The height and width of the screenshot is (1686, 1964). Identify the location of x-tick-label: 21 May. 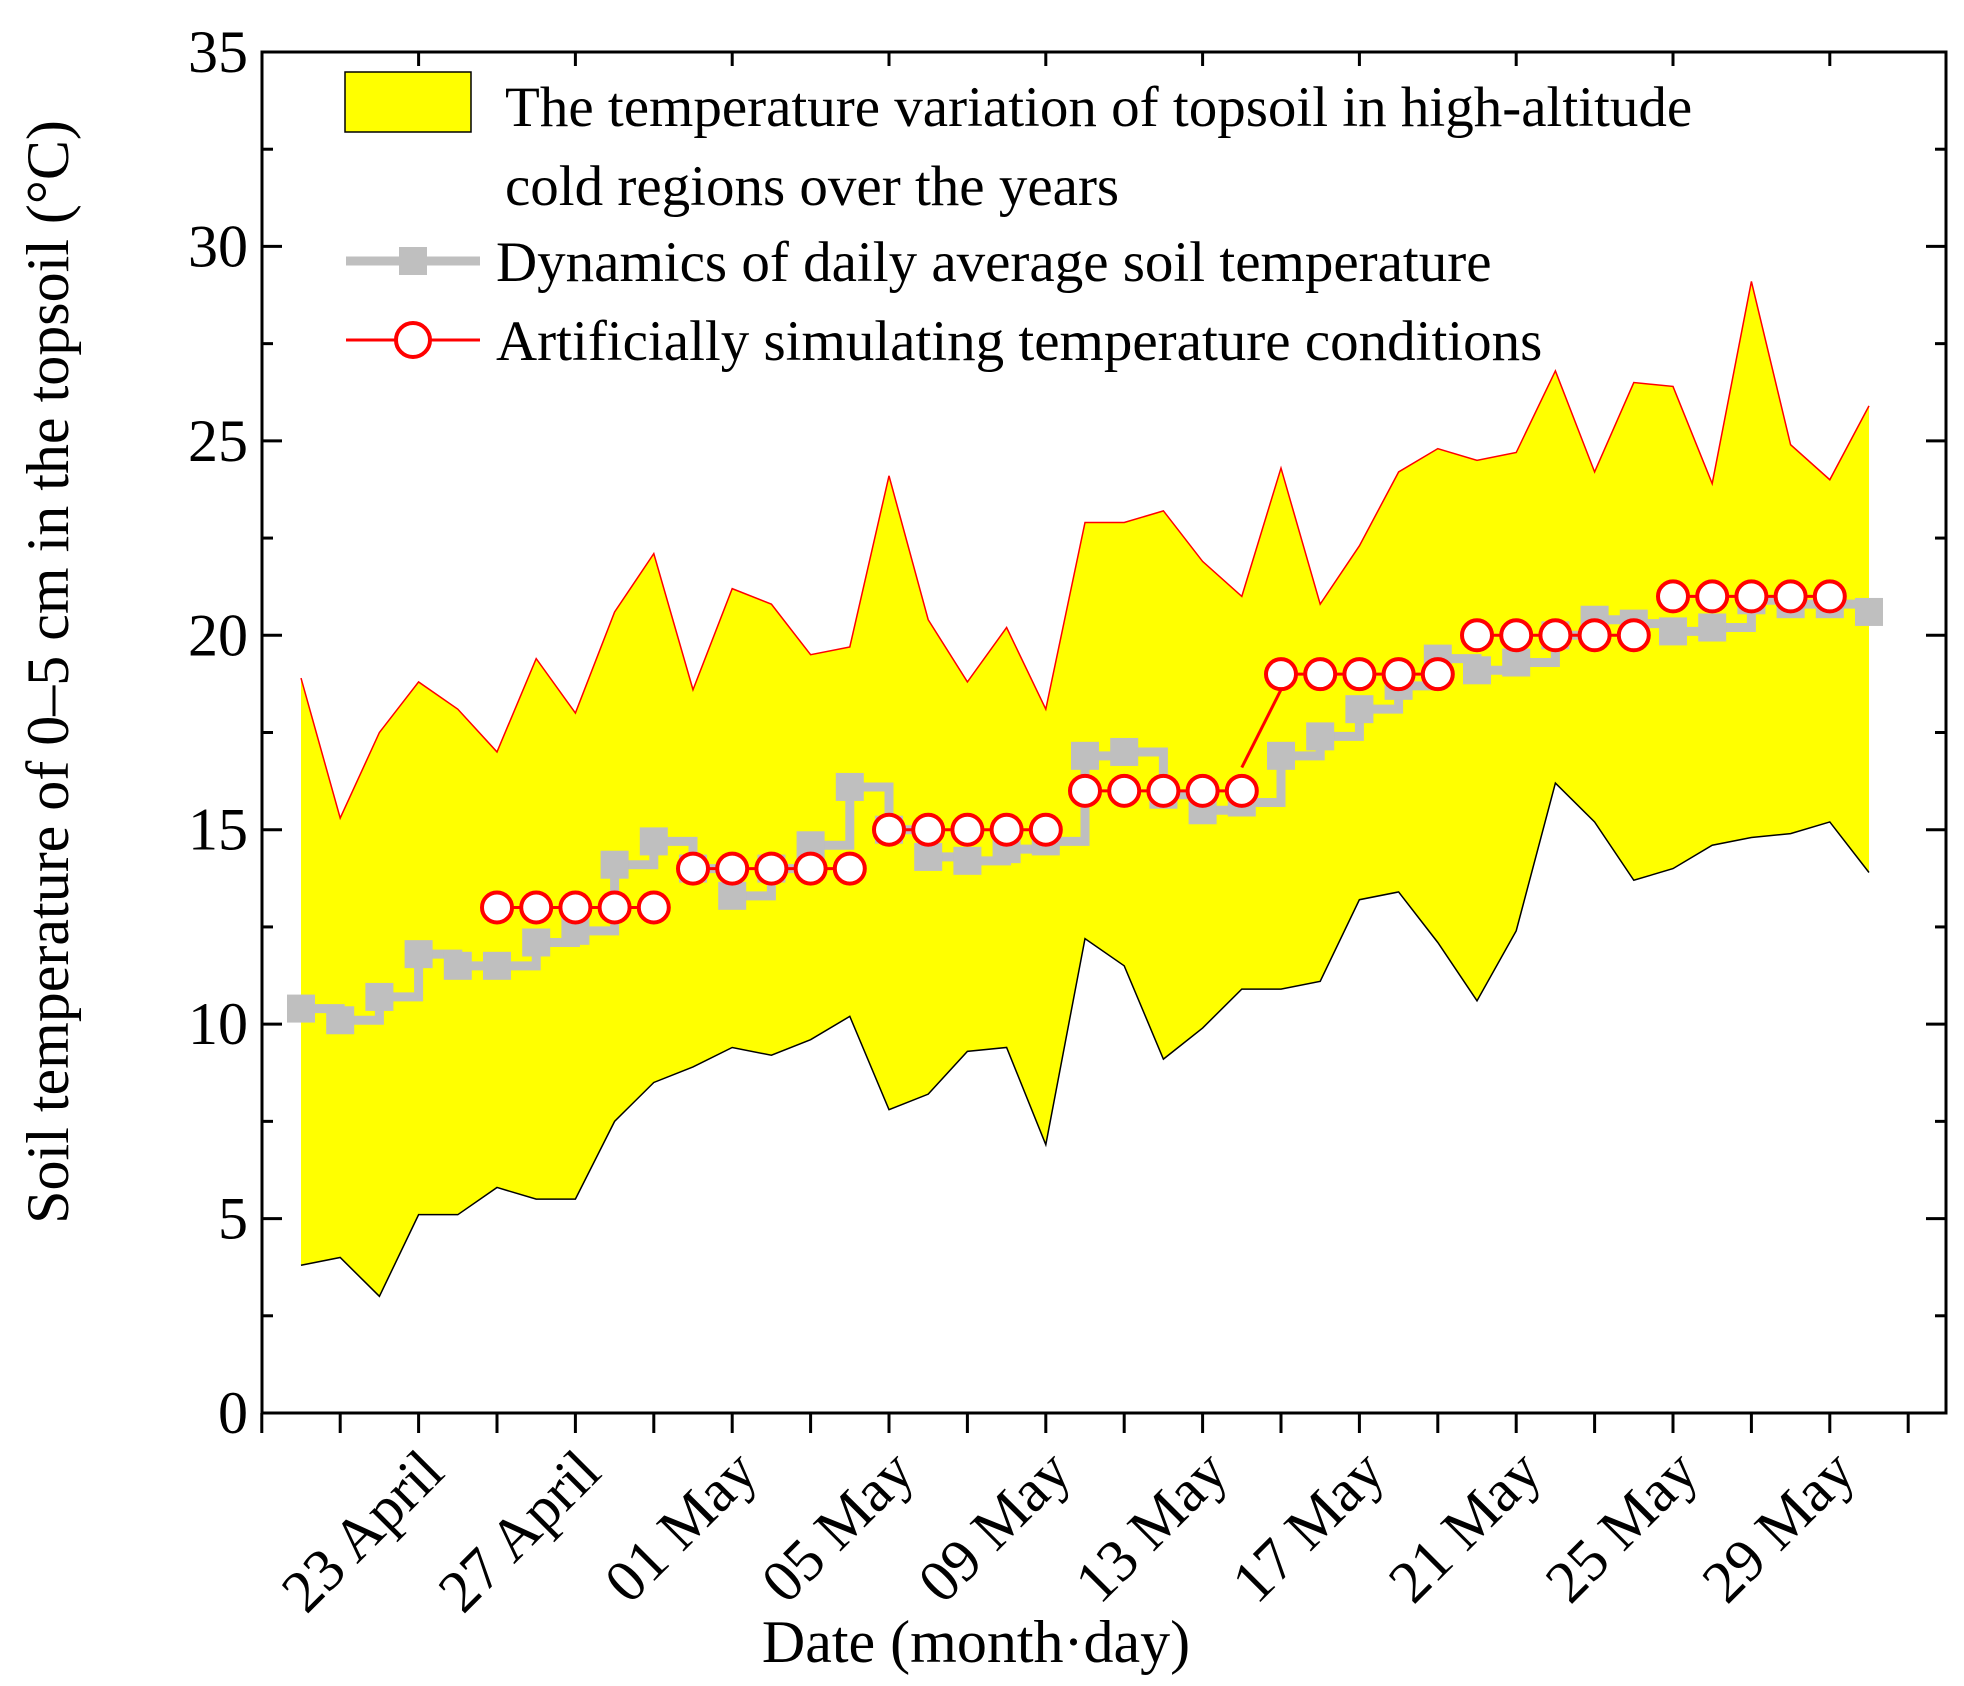
(1464, 1526).